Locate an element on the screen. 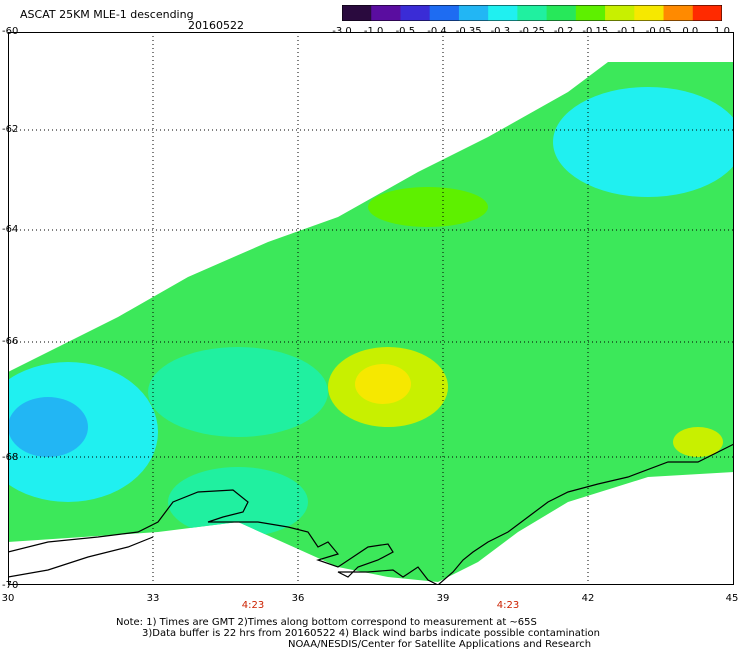  color-scale-tick-label: -3.0 is located at coordinates (342, 31).